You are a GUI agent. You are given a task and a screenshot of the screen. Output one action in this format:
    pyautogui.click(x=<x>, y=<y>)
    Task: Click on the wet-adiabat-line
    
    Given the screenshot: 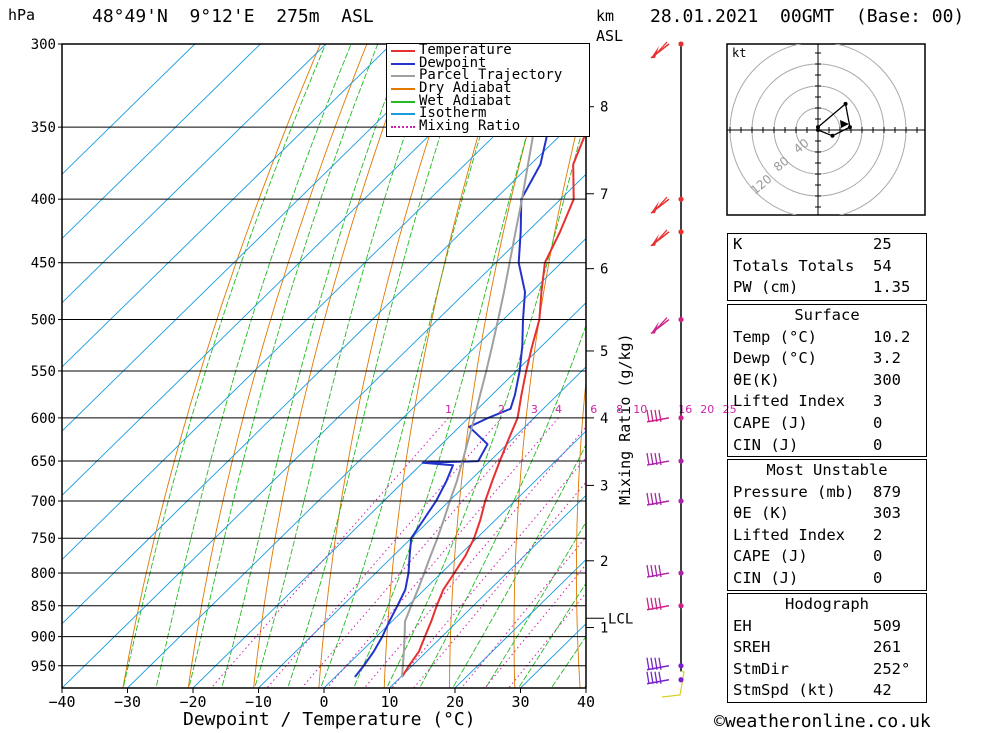 What is the action you would take?
    pyautogui.click(x=519, y=565)
    